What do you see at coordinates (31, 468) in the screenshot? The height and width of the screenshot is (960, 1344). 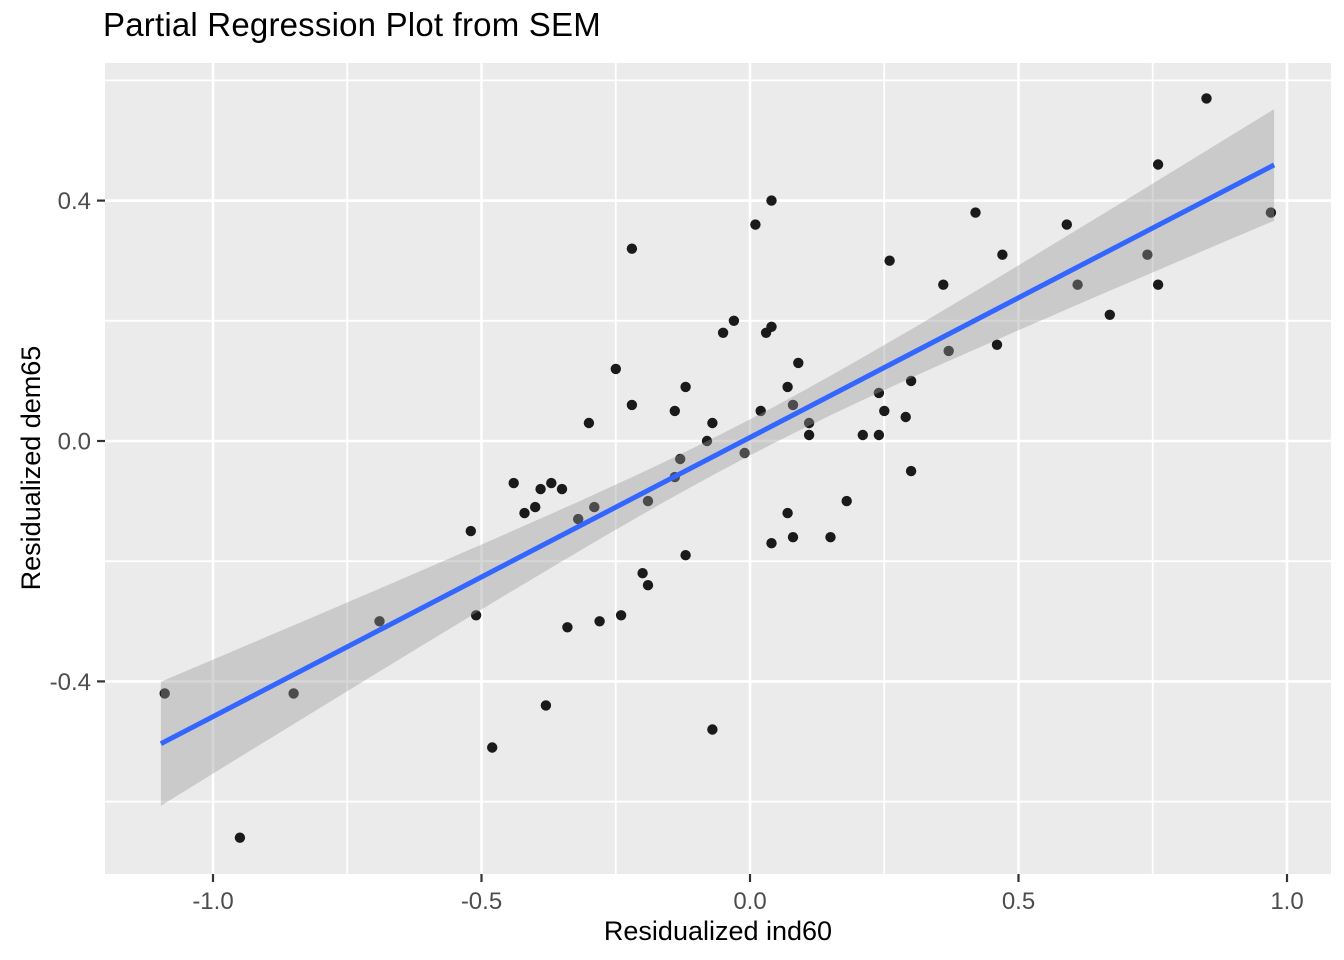 I see `y-axis-title: Residualized dem65` at bounding box center [31, 468].